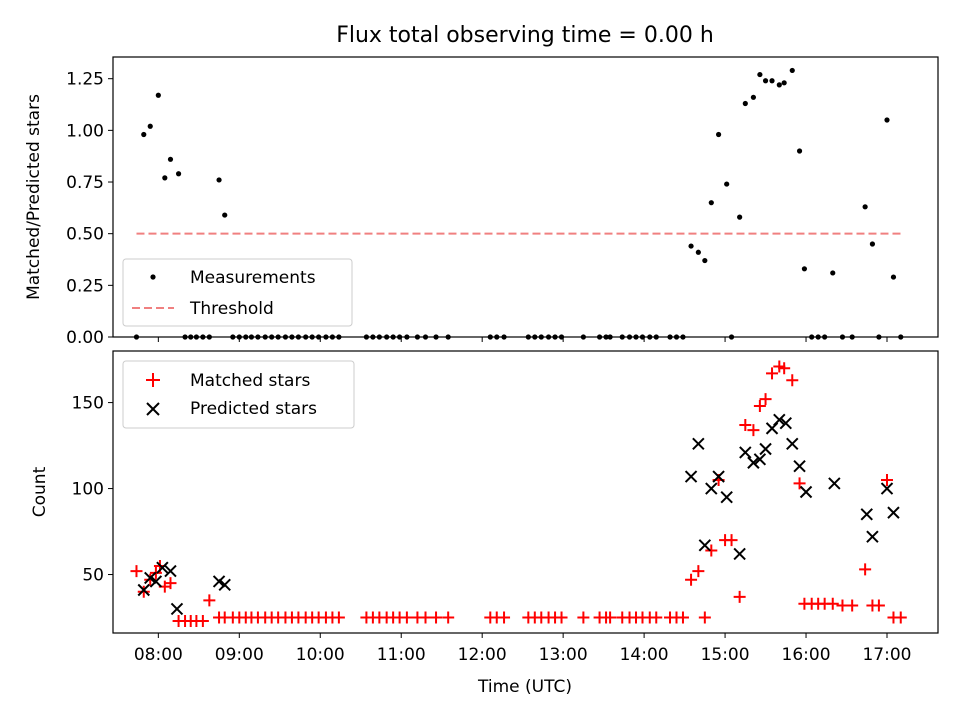 The width and height of the screenshot is (960, 720). I want to click on x-tick-label: 15:00, so click(725, 655).